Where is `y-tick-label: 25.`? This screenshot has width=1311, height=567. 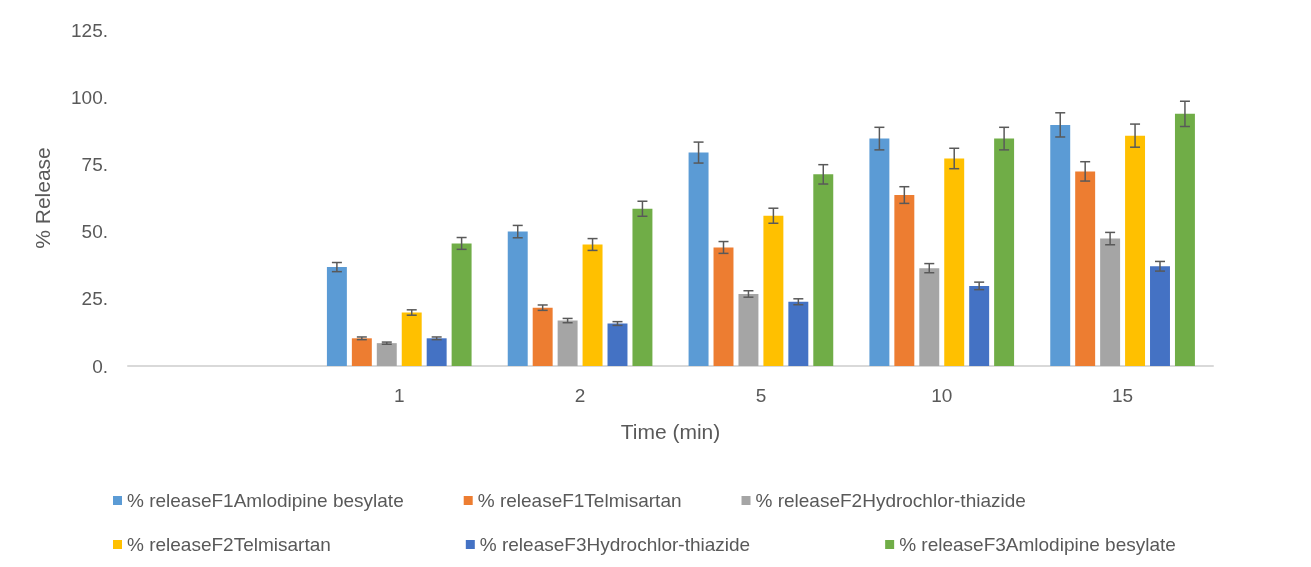
y-tick-label: 25. is located at coordinates (94, 299).